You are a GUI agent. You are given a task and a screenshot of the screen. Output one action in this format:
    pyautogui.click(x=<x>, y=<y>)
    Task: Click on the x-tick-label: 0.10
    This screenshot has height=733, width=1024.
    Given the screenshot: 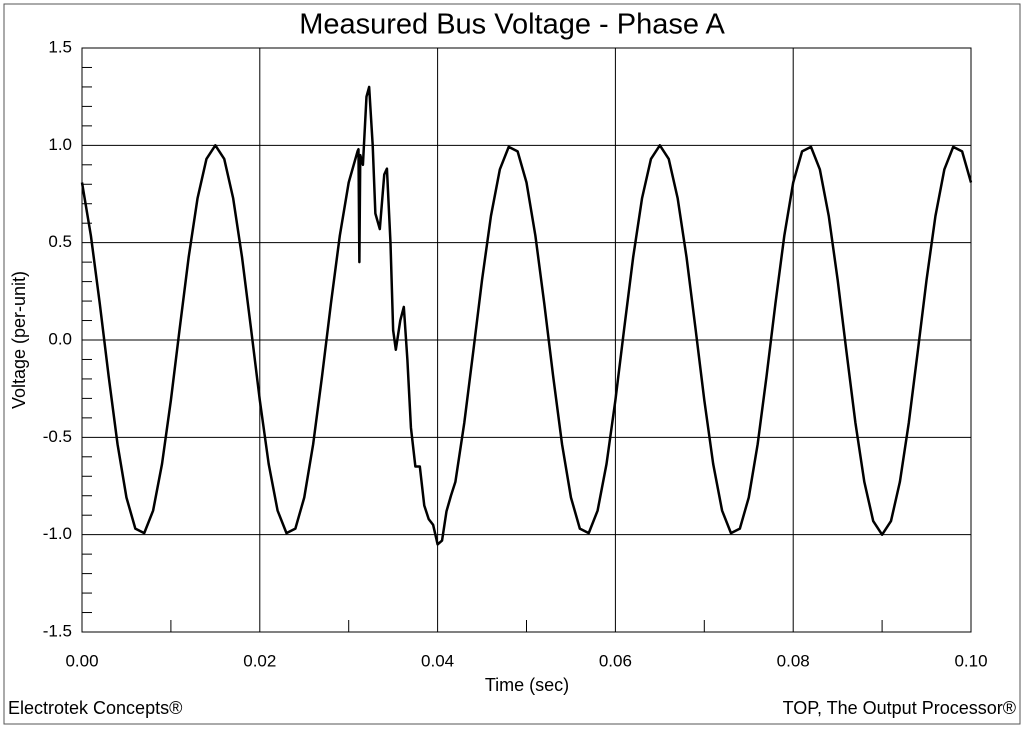 What is the action you would take?
    pyautogui.click(x=970, y=660)
    